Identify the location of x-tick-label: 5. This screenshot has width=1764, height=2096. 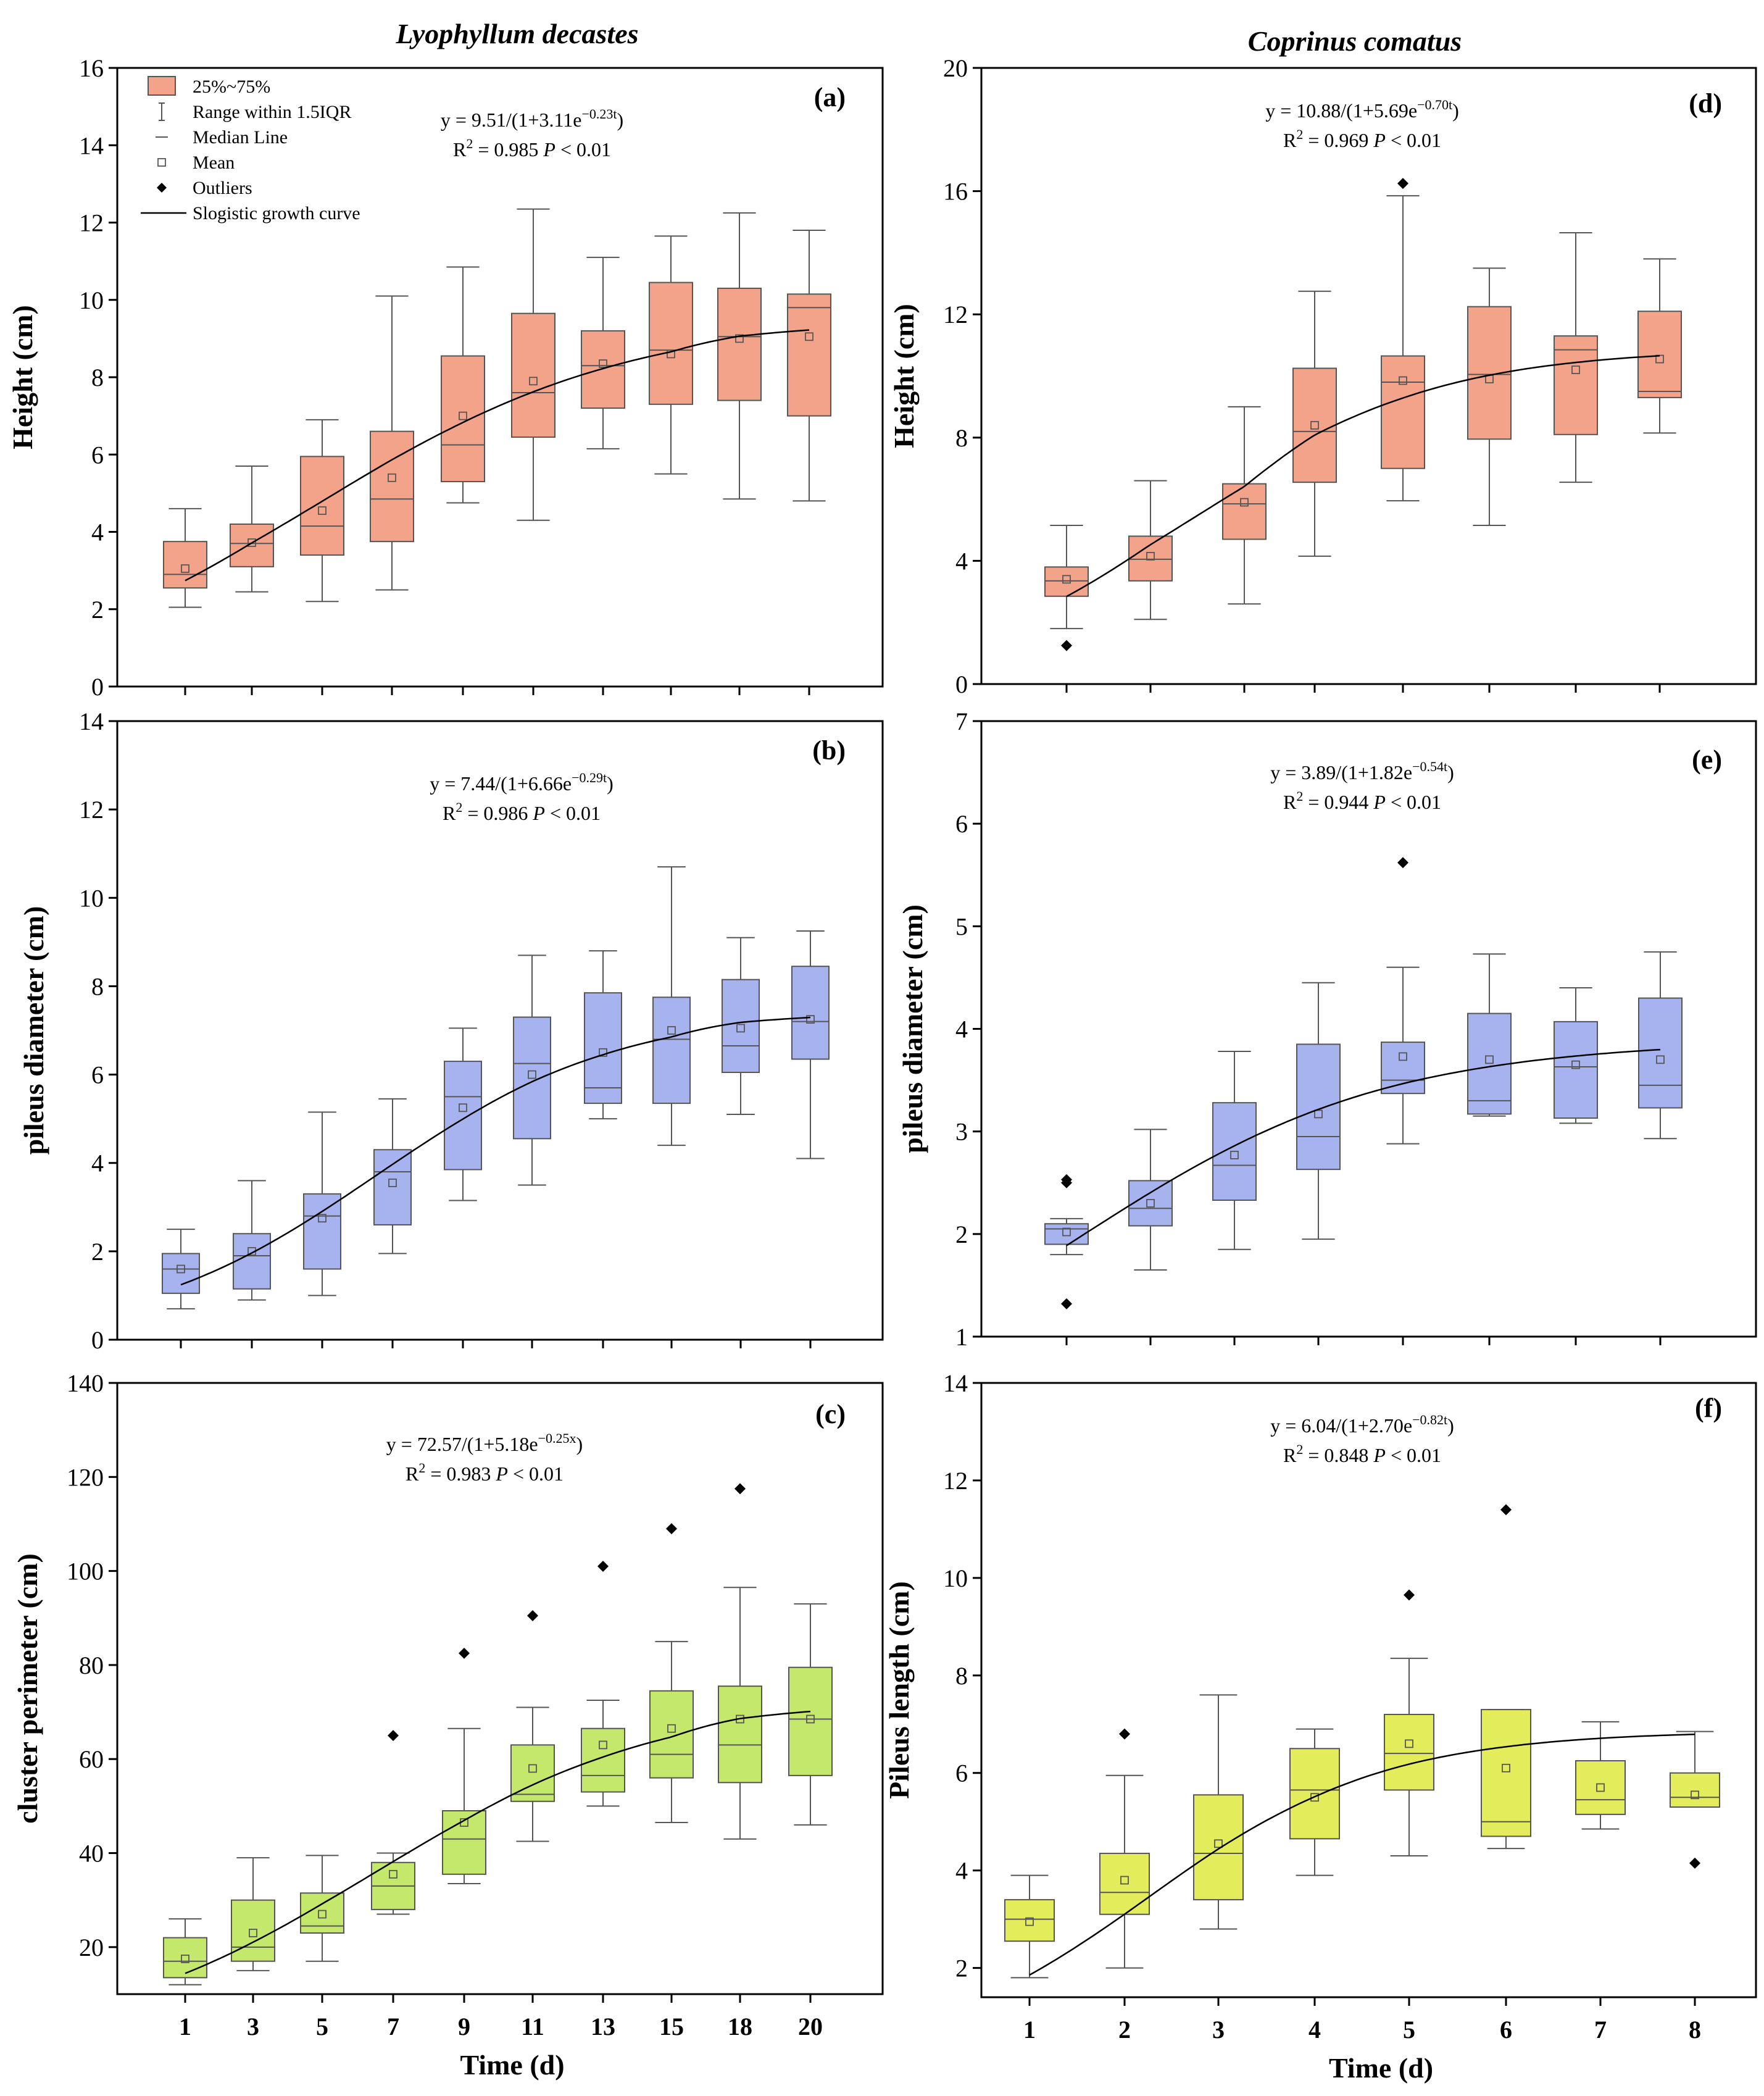
(1409, 2030).